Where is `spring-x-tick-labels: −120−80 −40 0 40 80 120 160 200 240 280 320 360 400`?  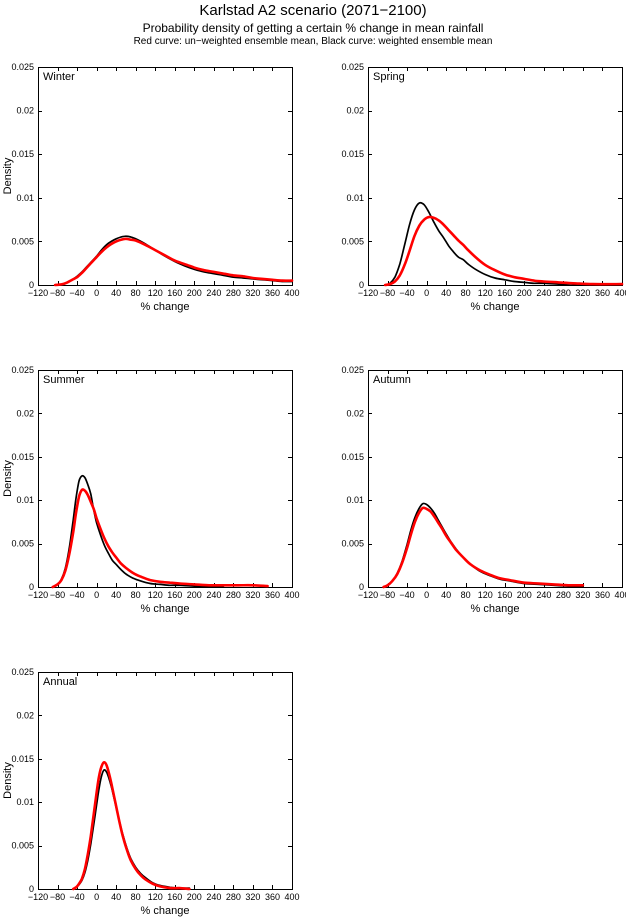
spring-x-tick-labels: −120−80 −40 0 40 80 120 160 200 240 280 320 360 400 is located at coordinates (492, 293).